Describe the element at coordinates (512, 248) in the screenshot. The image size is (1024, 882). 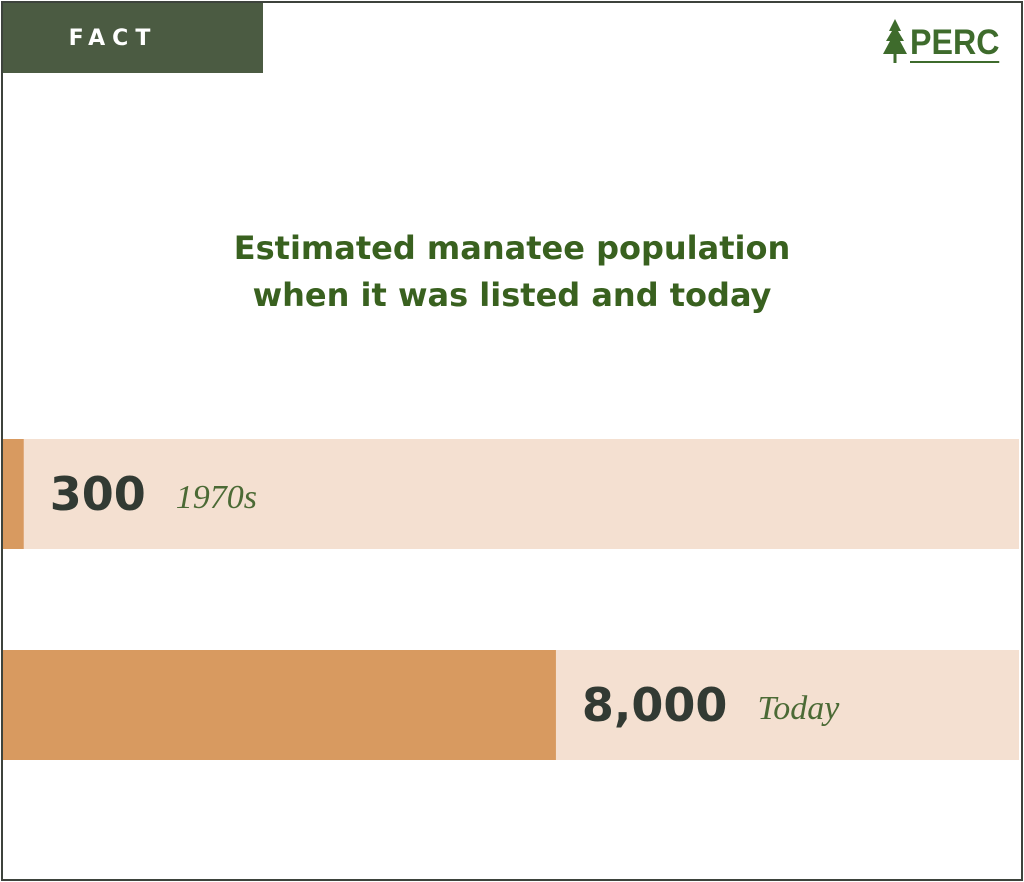
I see `chart-title-line-1: Estimated manatee population` at that location.